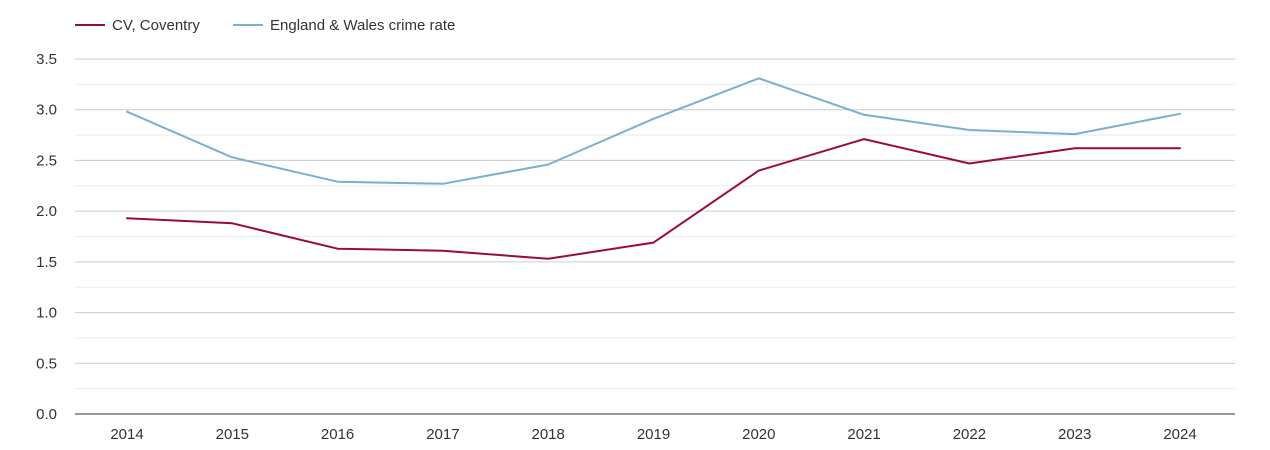 The height and width of the screenshot is (450, 1270). Describe the element at coordinates (46, 237) in the screenshot. I see `y-axis-tick-labels: 0.0 0.5 1.0 1.5 2.0 2.5 3.0 3.5` at that location.